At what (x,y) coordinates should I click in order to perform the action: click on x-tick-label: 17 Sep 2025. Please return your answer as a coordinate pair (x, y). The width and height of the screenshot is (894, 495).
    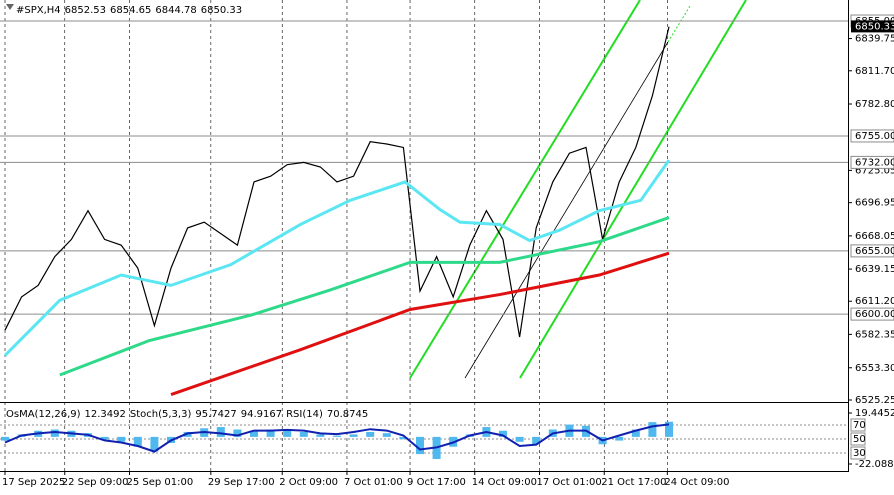
    Looking at the image, I should click on (33, 482).